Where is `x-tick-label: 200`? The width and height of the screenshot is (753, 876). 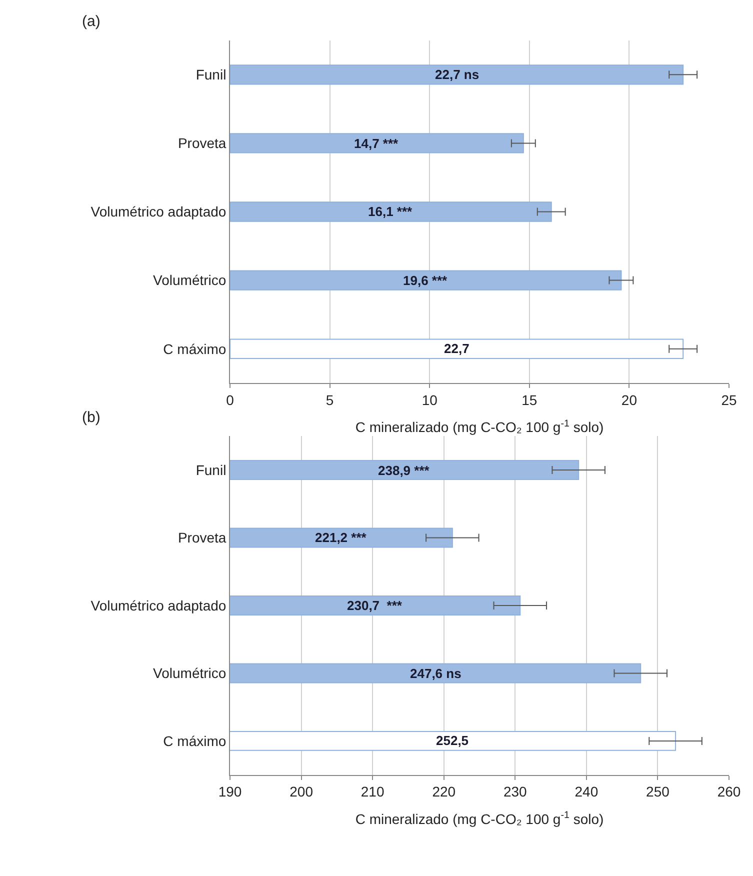 x-tick-label: 200 is located at coordinates (302, 792).